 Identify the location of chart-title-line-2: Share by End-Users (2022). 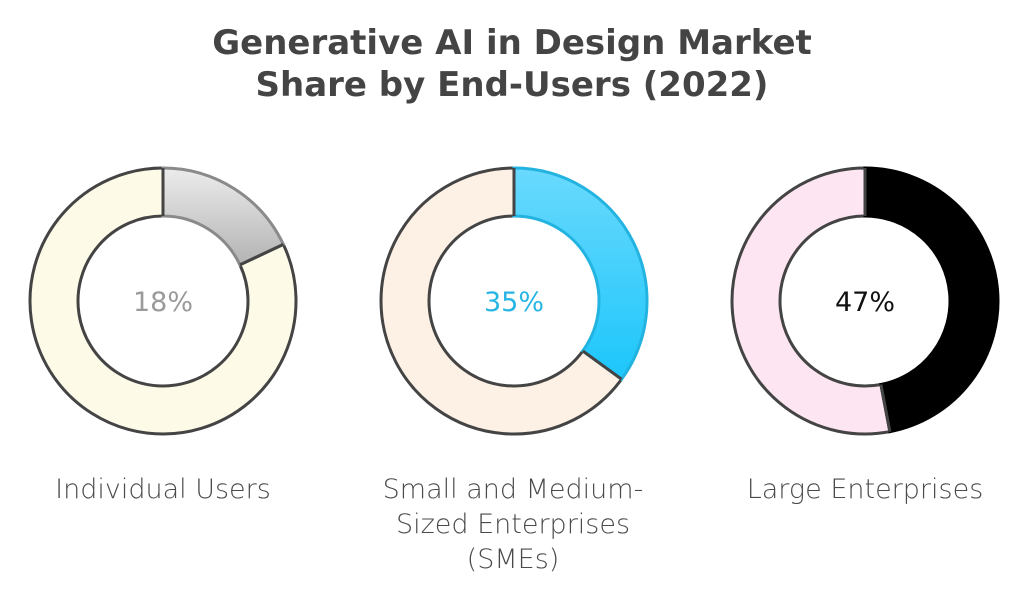
(512, 85).